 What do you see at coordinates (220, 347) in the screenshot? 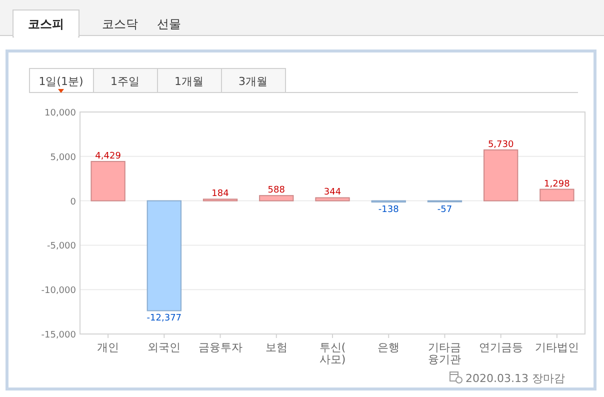
I see `x-tick-label: 금융투자` at bounding box center [220, 347].